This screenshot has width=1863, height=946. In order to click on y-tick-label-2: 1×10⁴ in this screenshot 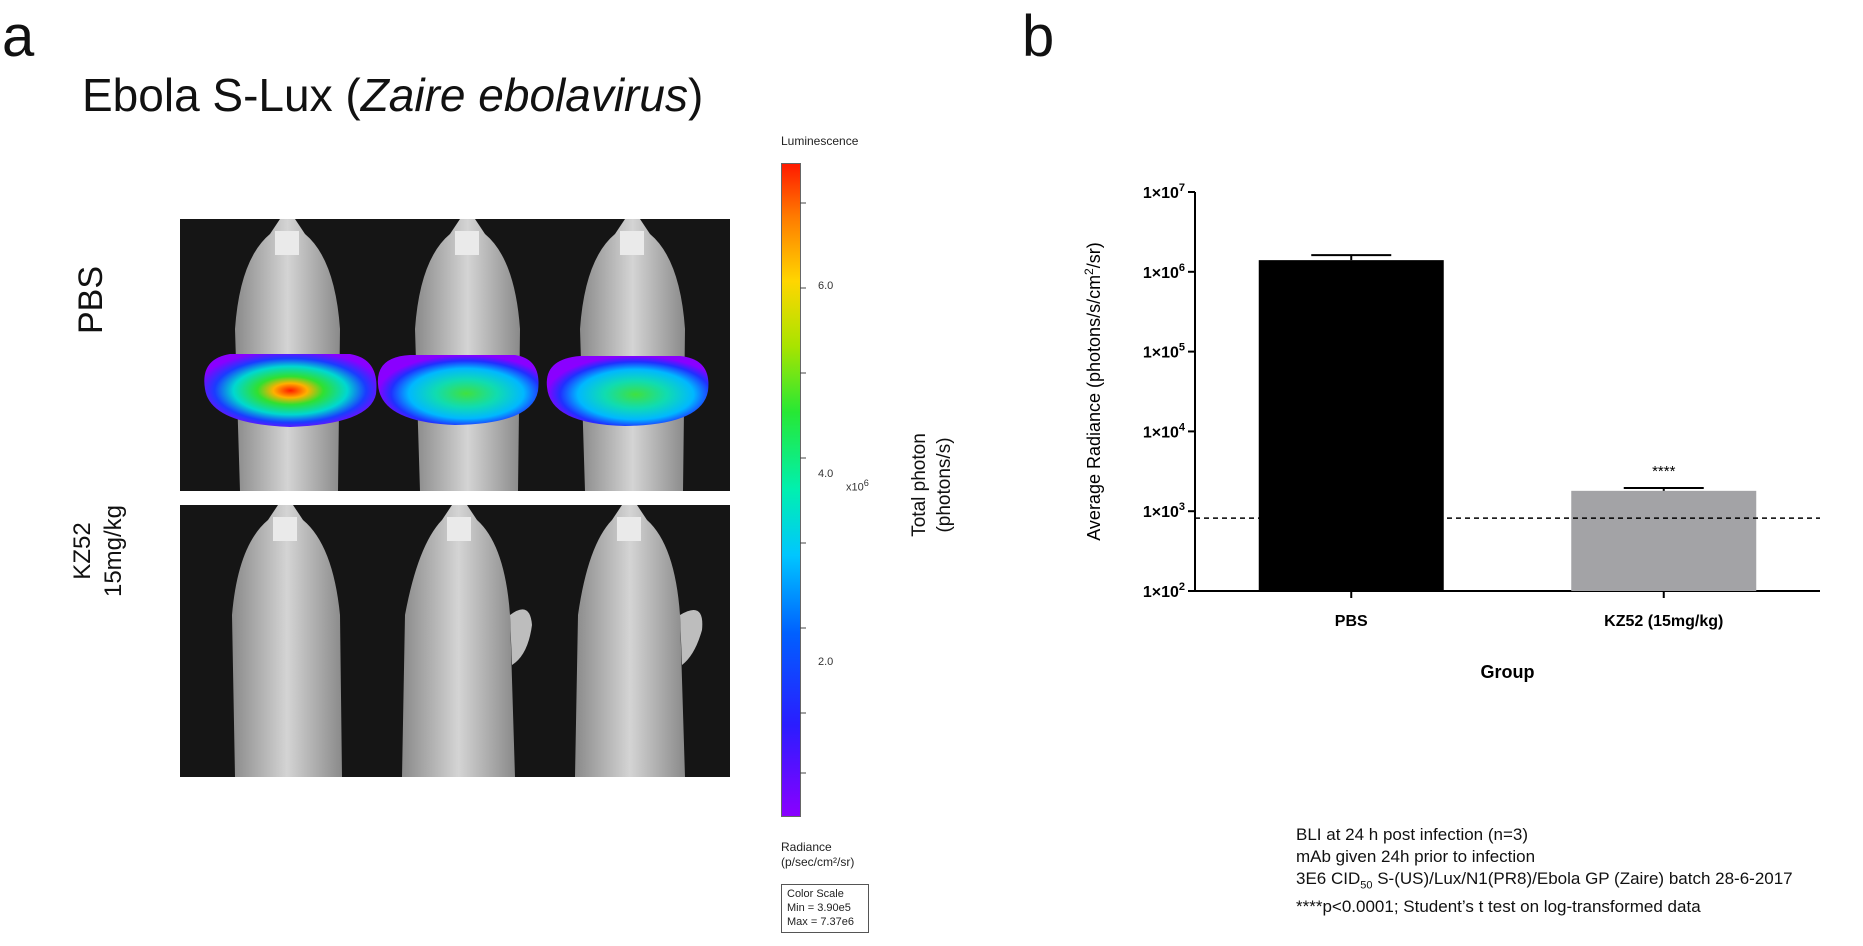, I will do `click(1164, 431)`.